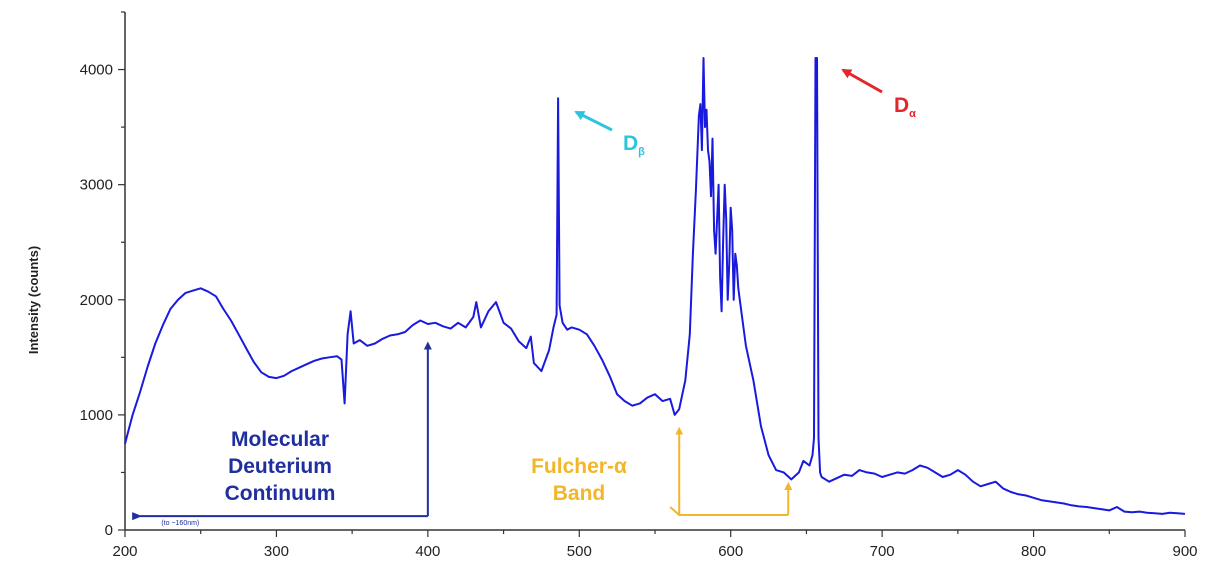  Describe the element at coordinates (180, 523) in the screenshot. I see `continuum-arrow-label: (to ~160nm)` at that location.